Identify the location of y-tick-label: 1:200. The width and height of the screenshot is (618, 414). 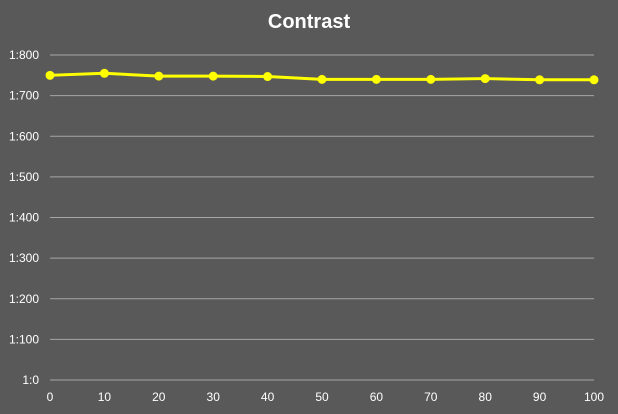
(24, 299).